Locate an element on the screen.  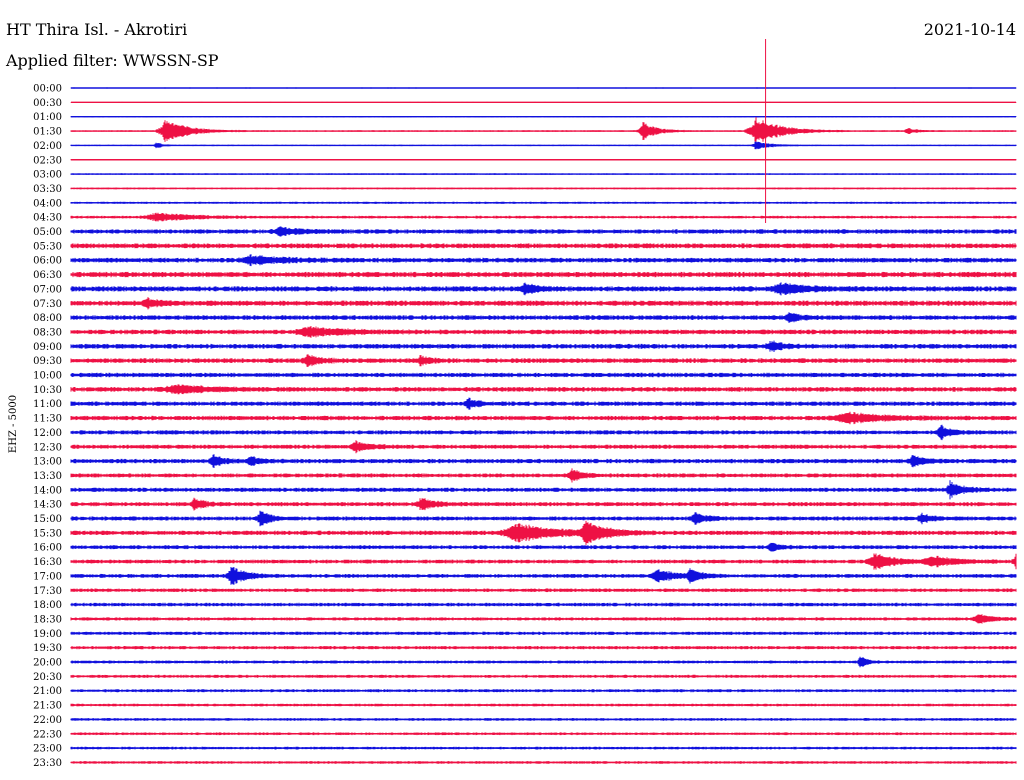
time-label: 15:00 is located at coordinates (47, 519).